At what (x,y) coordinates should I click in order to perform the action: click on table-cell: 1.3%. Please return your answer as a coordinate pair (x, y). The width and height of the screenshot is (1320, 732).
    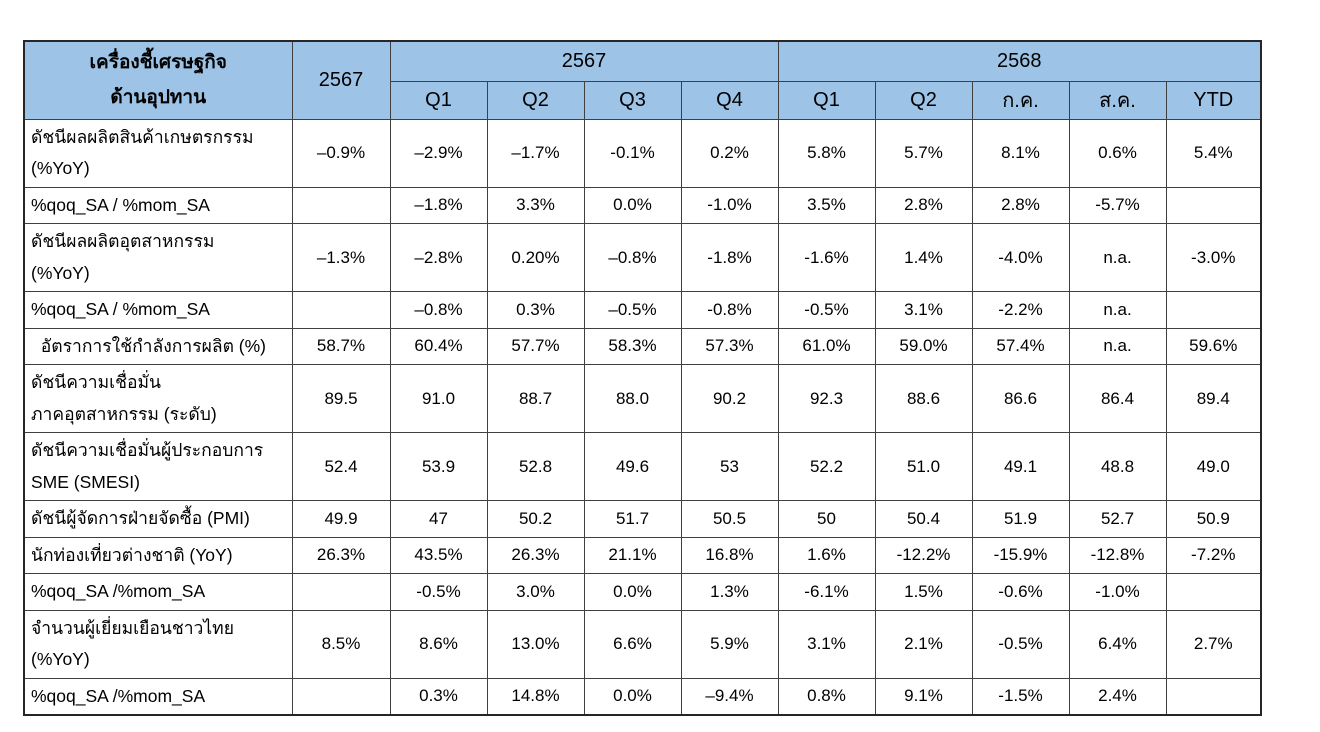
    Looking at the image, I should click on (729, 592).